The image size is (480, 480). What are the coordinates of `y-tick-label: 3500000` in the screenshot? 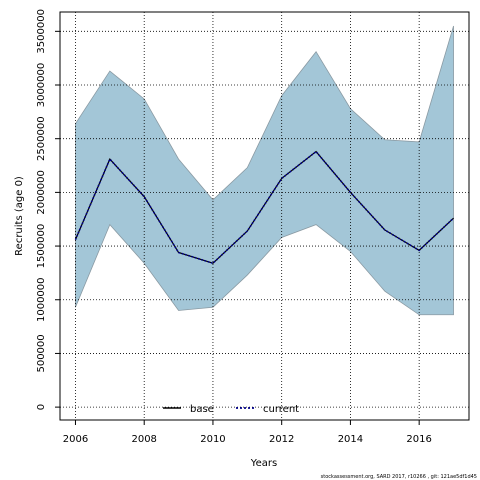 It's located at (41, 31).